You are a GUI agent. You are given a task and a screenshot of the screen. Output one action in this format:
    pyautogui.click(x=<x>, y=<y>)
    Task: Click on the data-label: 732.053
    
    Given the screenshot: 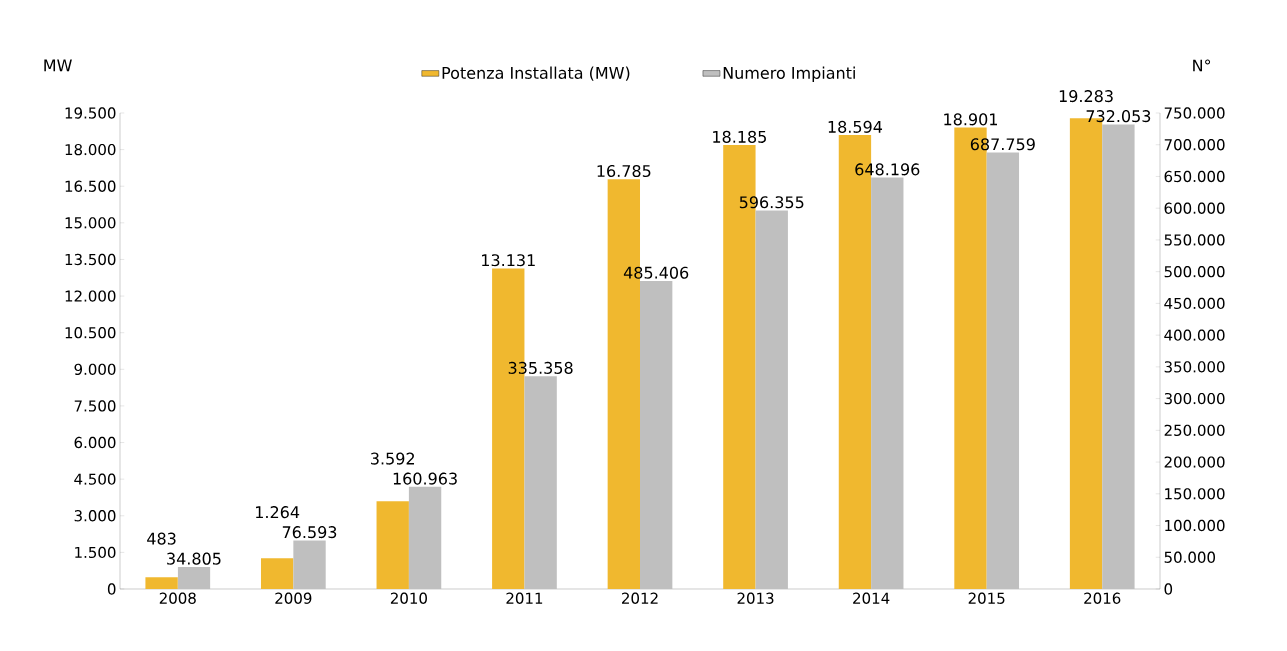 What is the action you would take?
    pyautogui.click(x=1118, y=116)
    